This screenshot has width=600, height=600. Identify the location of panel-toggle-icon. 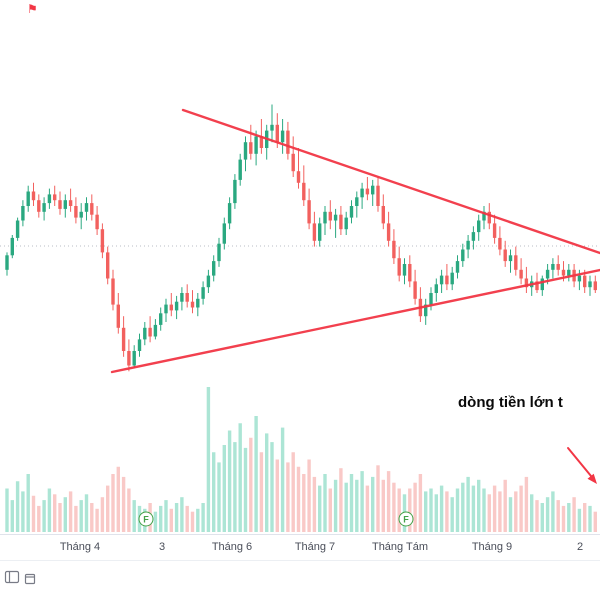
(12, 577).